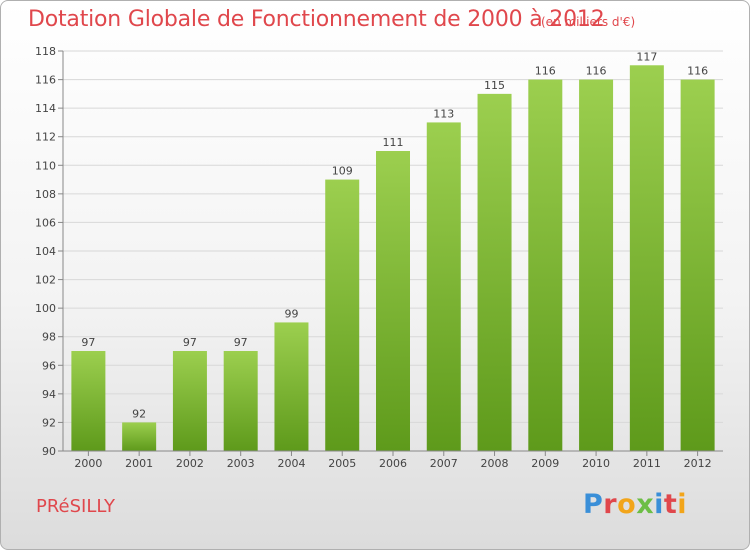 The image size is (750, 550). What do you see at coordinates (45, 194) in the screenshot?
I see `y-tick-label: 108` at bounding box center [45, 194].